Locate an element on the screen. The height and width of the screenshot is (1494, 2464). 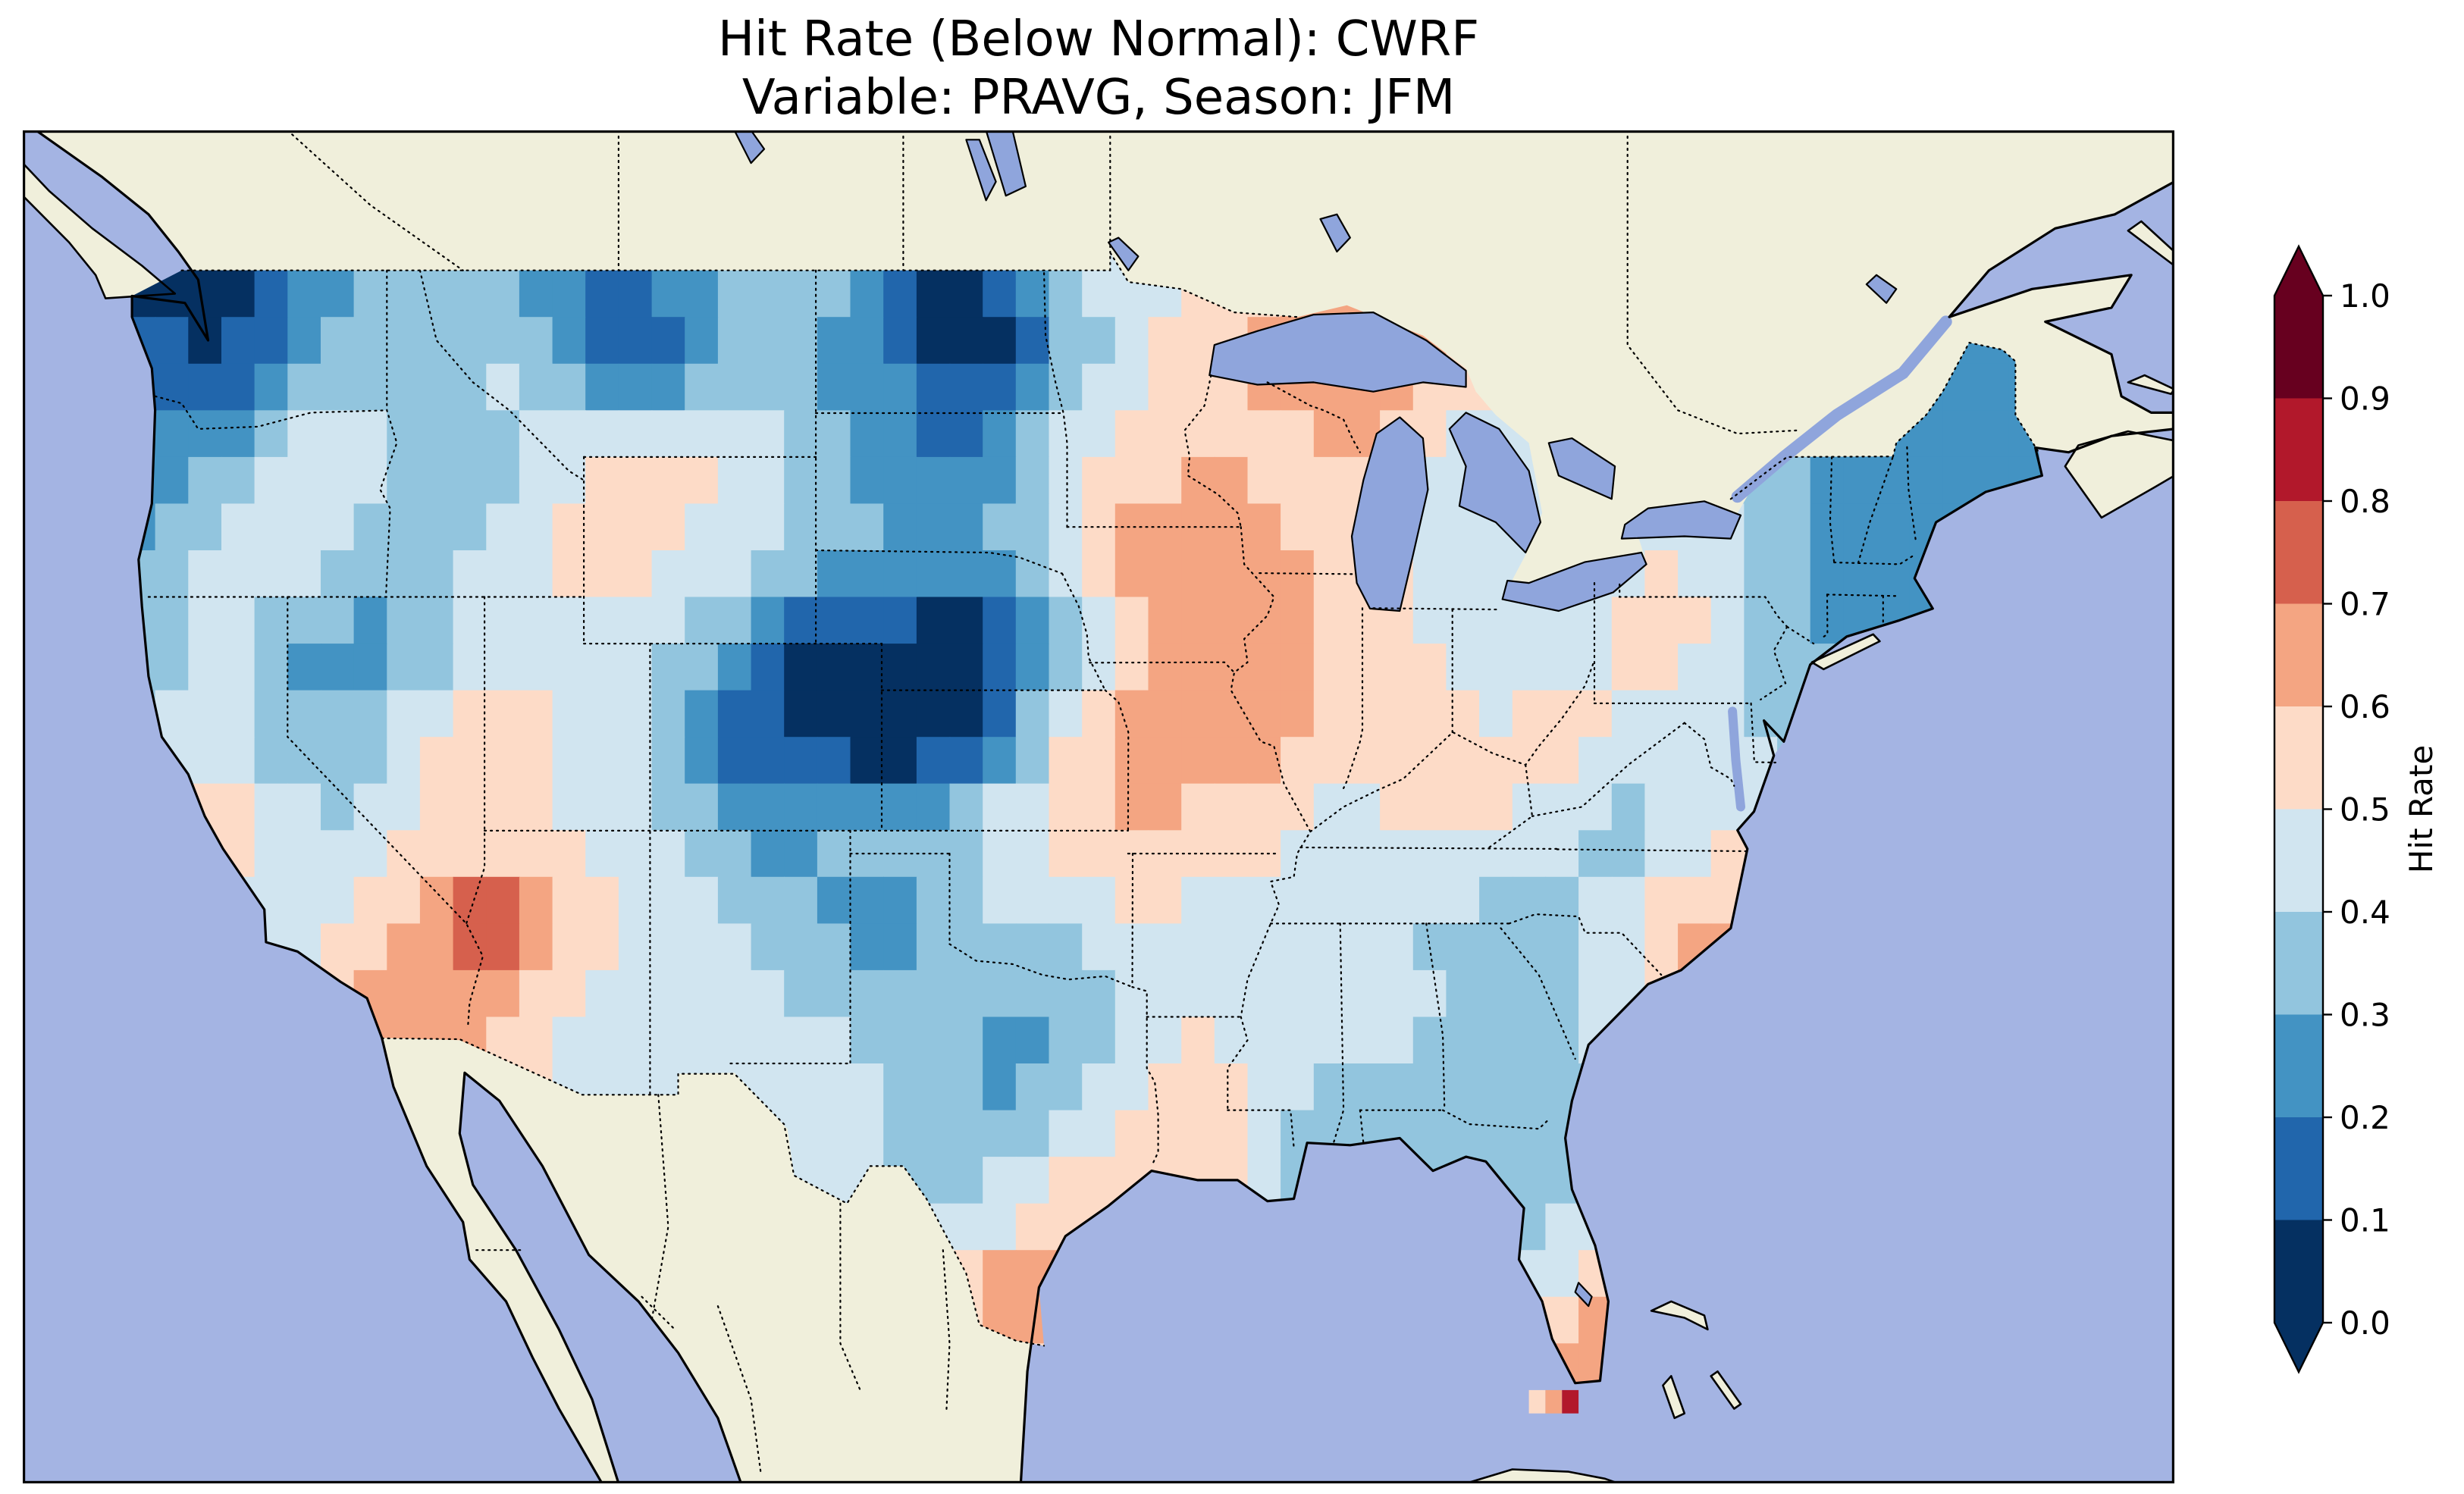
colorbar-tick-label: 0.7 is located at coordinates (2365, 604).